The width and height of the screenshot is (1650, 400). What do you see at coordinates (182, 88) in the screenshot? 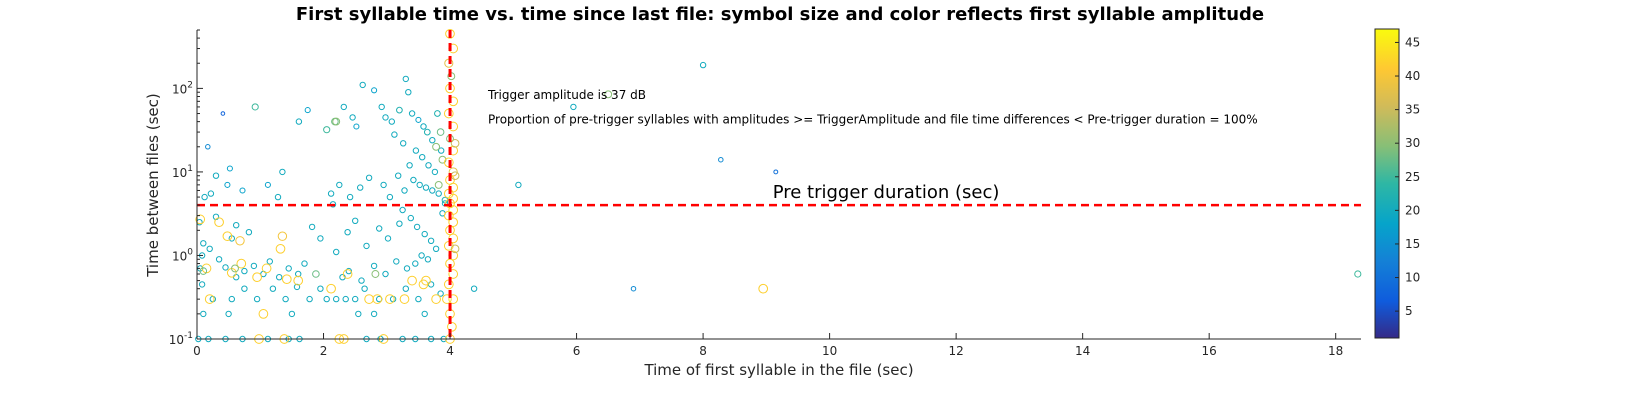
I see `y-tick-label: 10²` at bounding box center [182, 88].